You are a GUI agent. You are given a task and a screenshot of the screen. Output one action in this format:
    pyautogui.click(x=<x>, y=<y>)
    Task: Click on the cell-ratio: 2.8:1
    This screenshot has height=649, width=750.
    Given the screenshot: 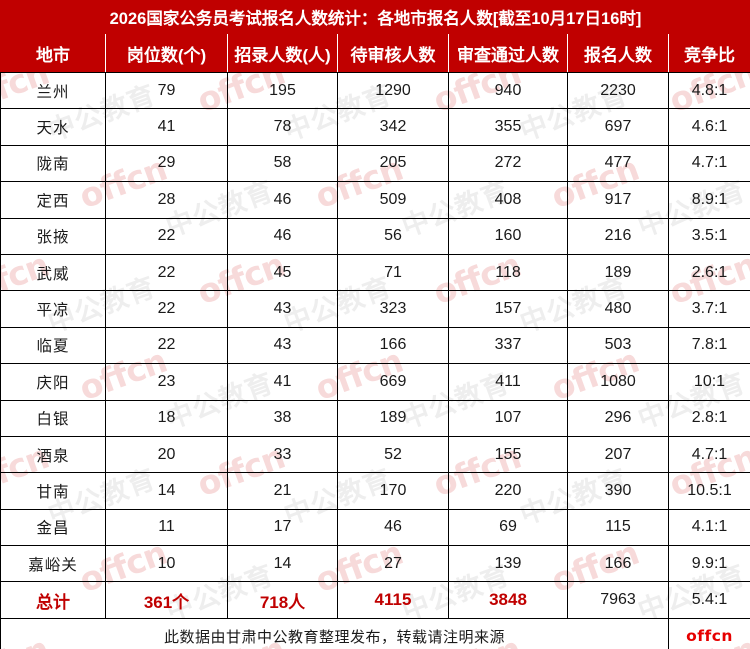 What is the action you would take?
    pyautogui.click(x=709, y=418)
    